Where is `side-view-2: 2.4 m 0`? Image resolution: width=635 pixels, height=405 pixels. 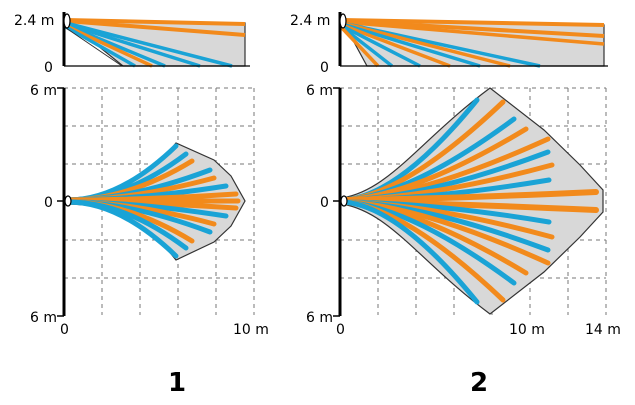 side-view-2: 2.4 m 0 is located at coordinates (449, 44).